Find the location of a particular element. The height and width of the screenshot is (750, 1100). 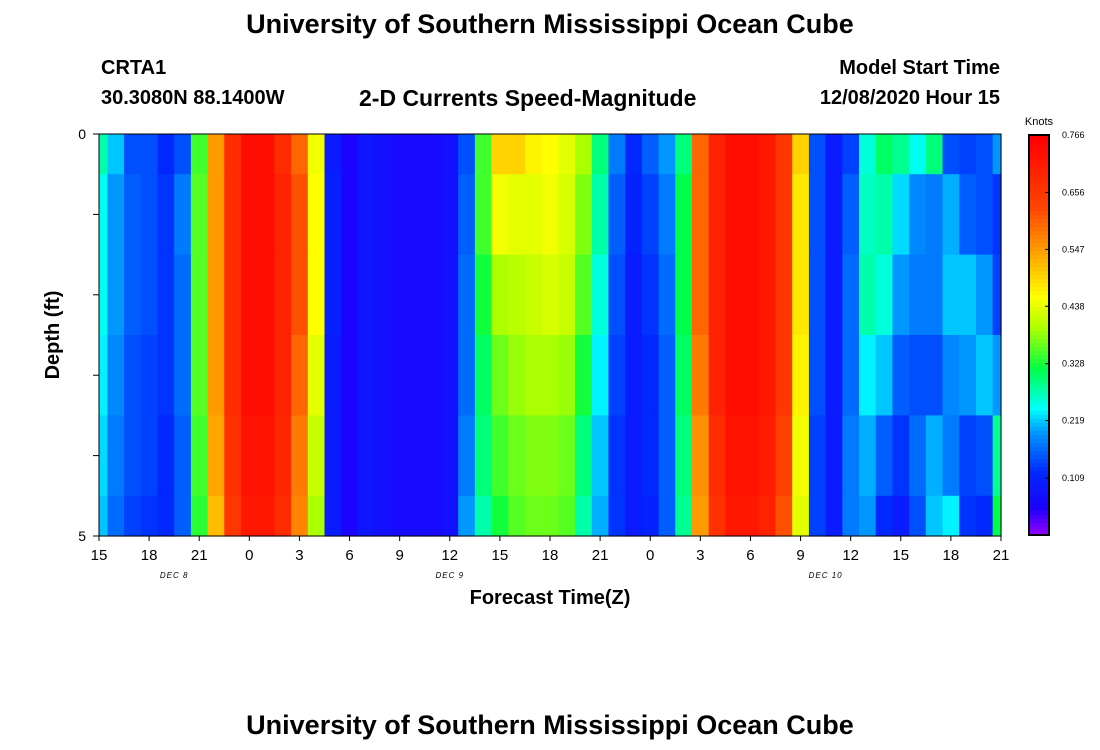

x-tick-label: 9 is located at coordinates (800, 555).